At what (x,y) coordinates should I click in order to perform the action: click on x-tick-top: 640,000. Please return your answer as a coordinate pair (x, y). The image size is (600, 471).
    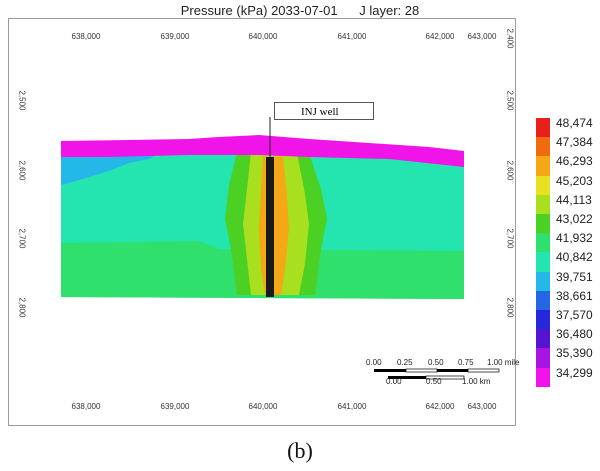
    Looking at the image, I should click on (263, 36).